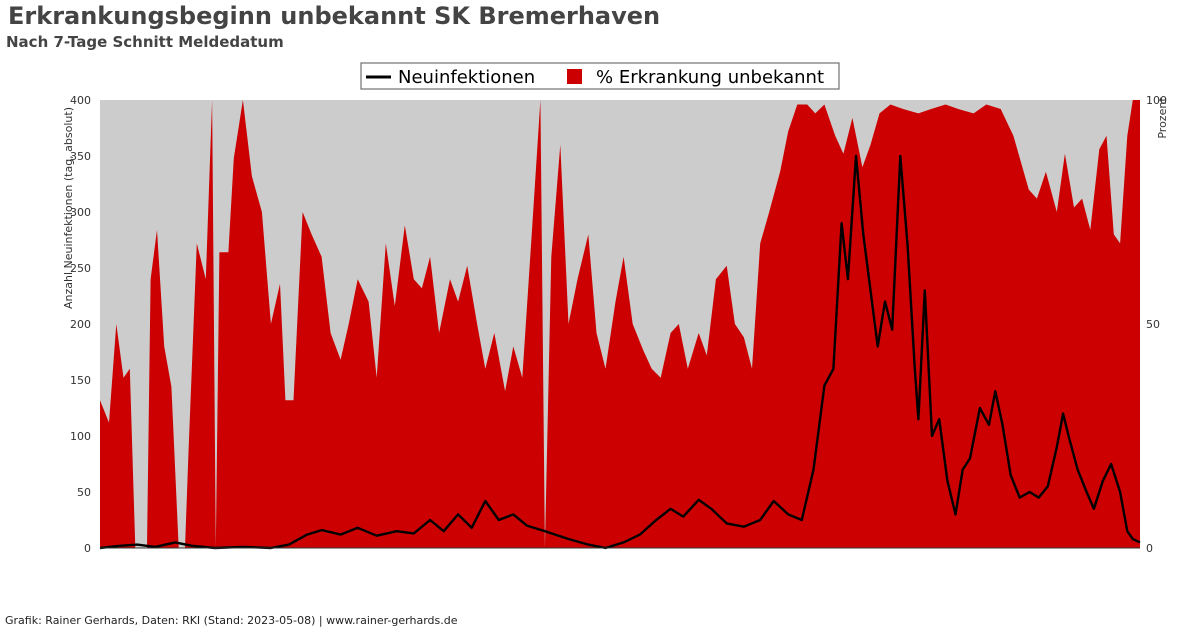  Describe the element at coordinates (80, 212) in the screenshot. I see `y-left-tick-label: 300` at that location.